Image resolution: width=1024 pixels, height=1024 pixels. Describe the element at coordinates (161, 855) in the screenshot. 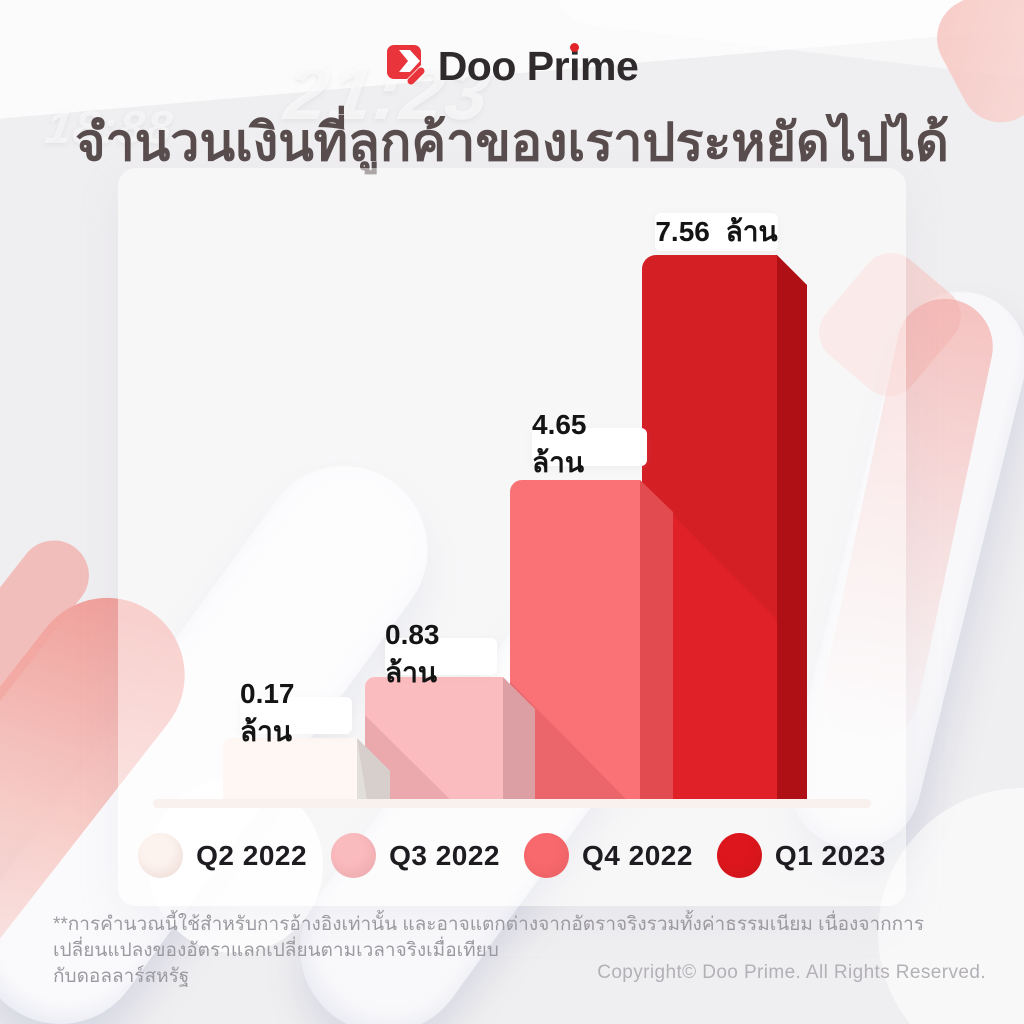

I see `legend-swatch-q2-2022` at that location.